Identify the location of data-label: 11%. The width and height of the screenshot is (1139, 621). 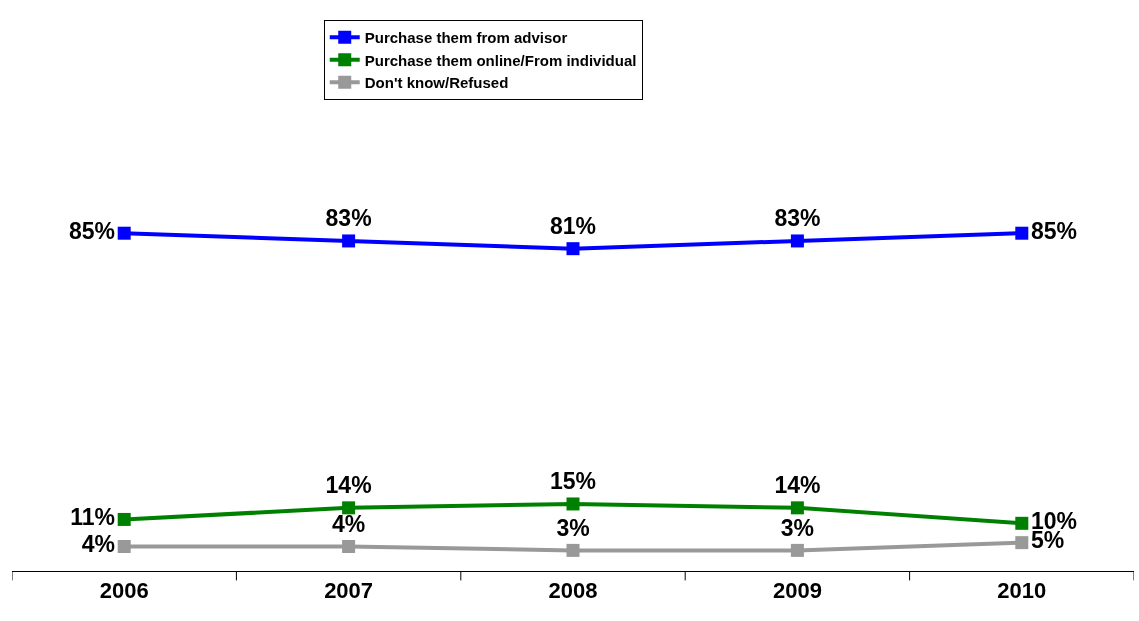
(93, 517).